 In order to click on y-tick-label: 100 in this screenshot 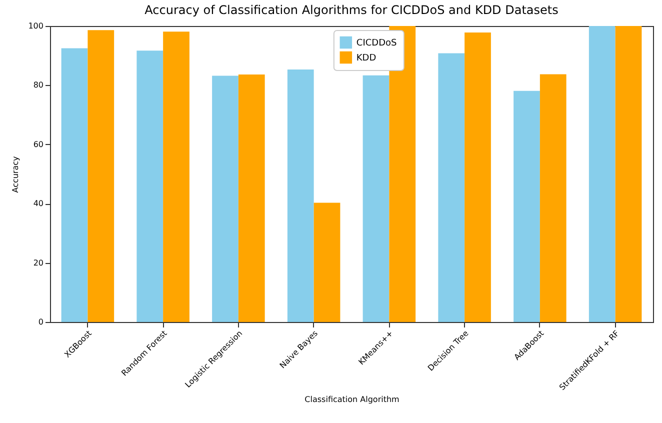, I will do `click(36, 26)`.